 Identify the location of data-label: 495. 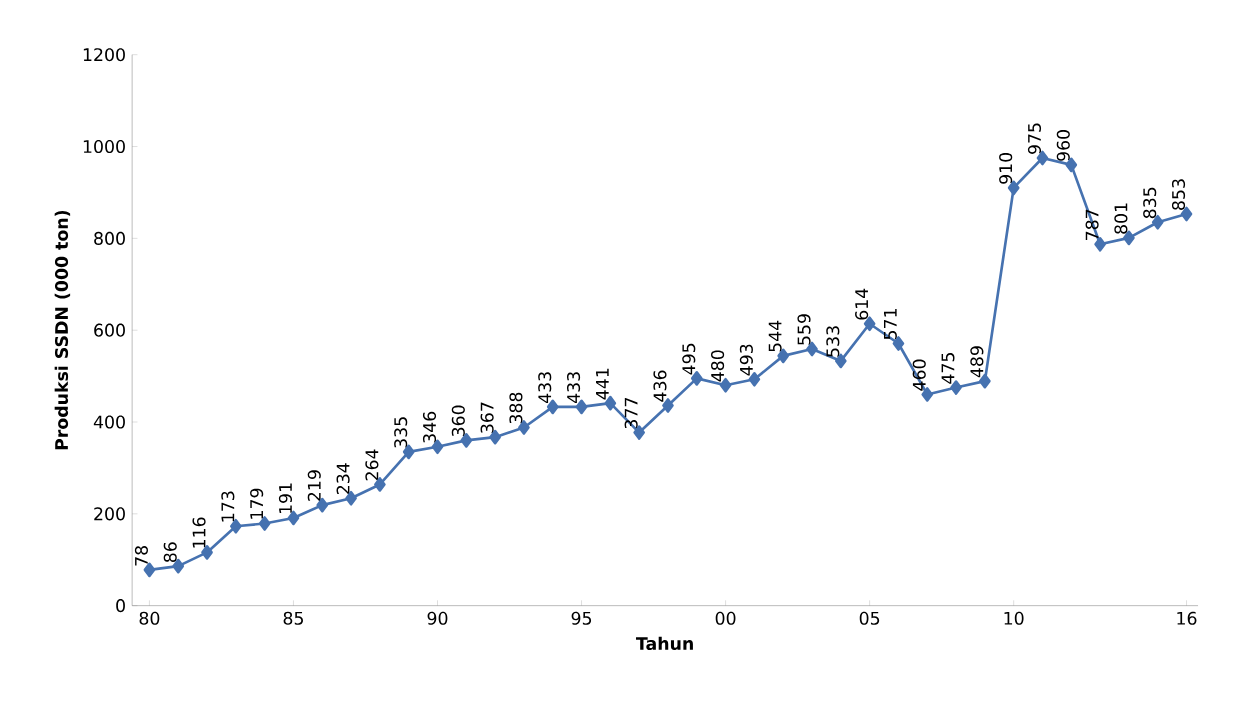
(689, 359).